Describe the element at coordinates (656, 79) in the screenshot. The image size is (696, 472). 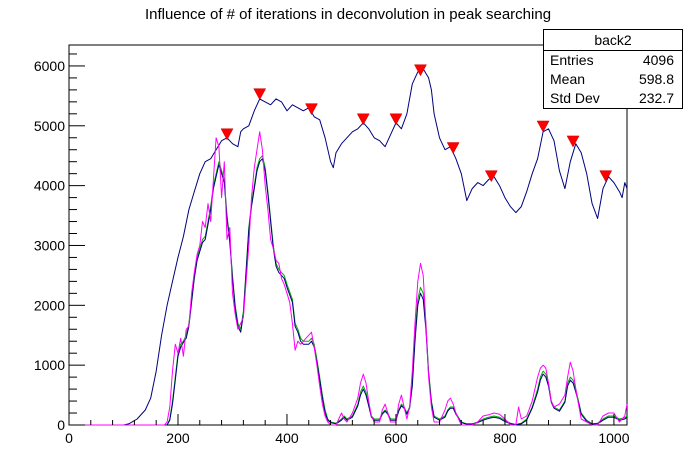
I see `stats-value: 598.8` at that location.